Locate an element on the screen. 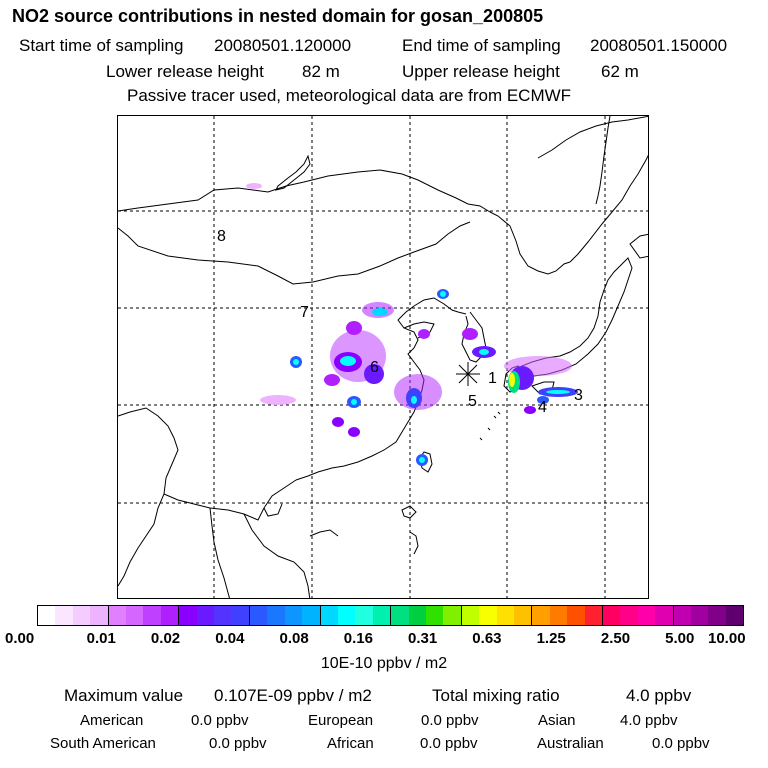 This screenshot has width=768, height=768. colorbar is located at coordinates (390, 615).